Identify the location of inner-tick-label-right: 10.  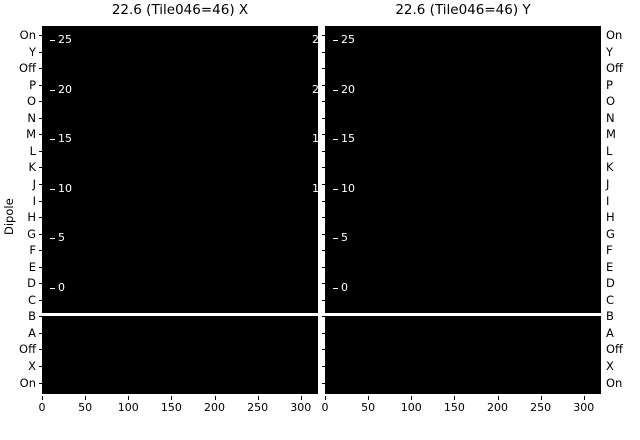
(315, 188).